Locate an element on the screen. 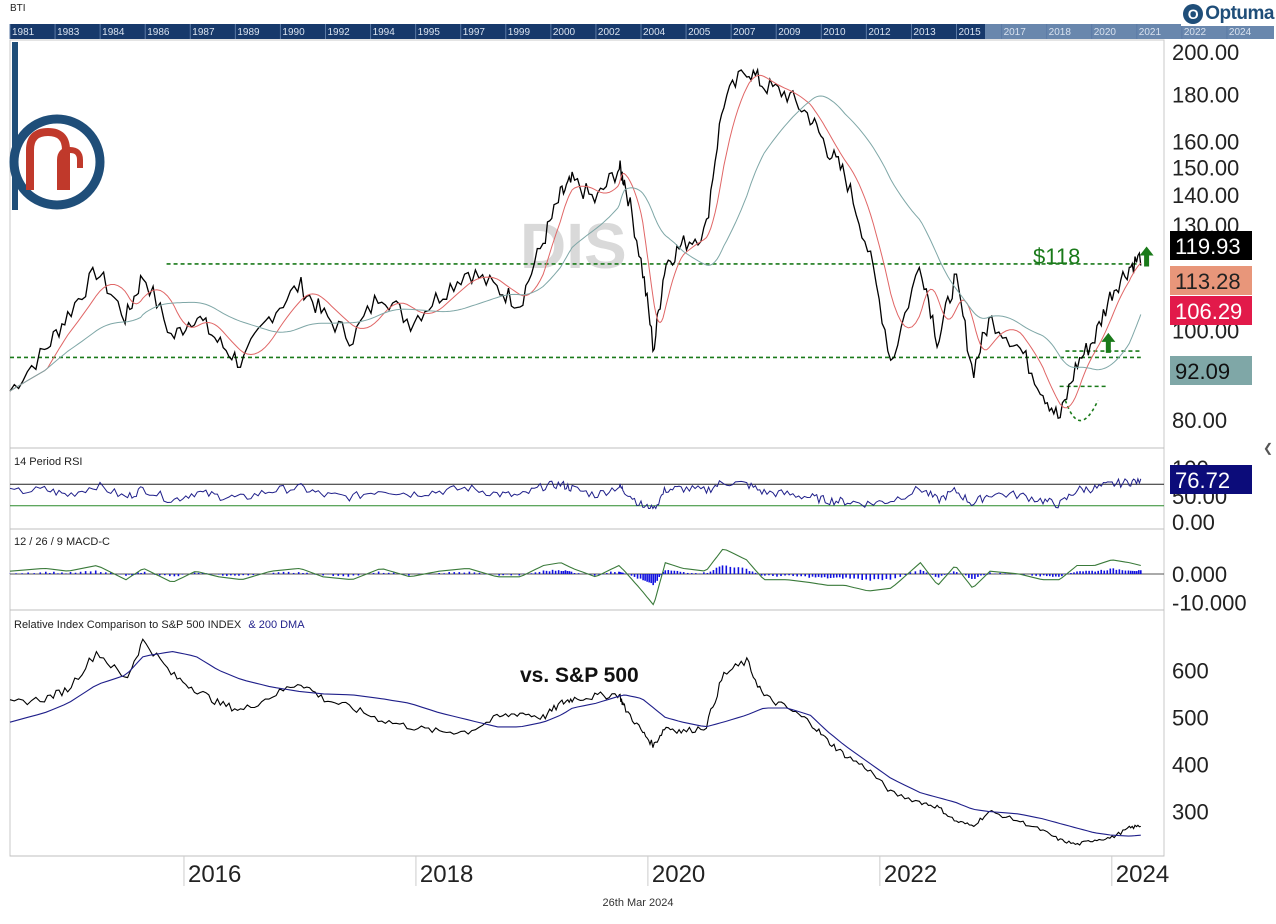  last-price-badge: 119.93 is located at coordinates (1208, 246).